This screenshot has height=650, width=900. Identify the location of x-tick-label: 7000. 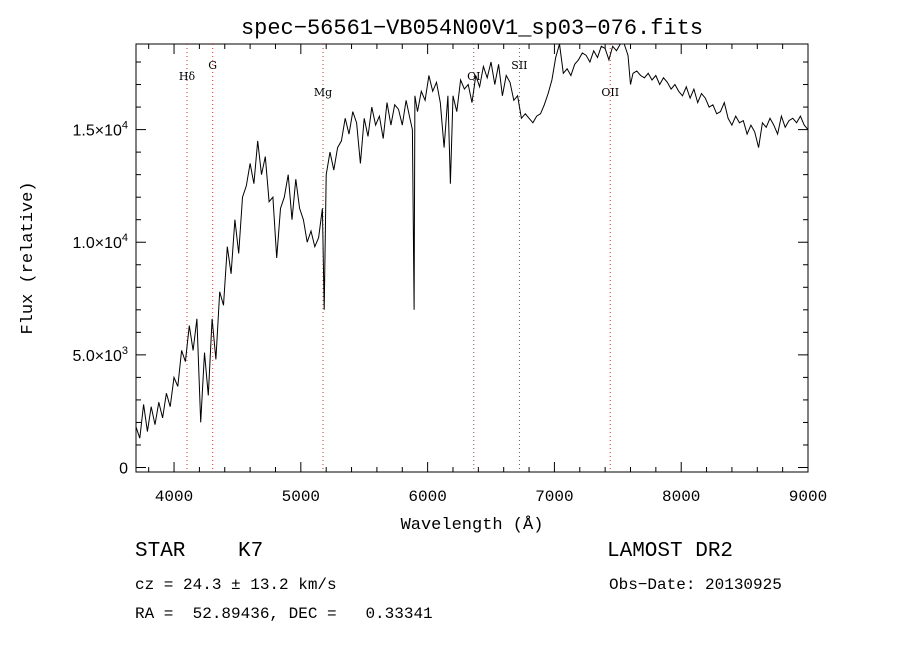
(554, 497).